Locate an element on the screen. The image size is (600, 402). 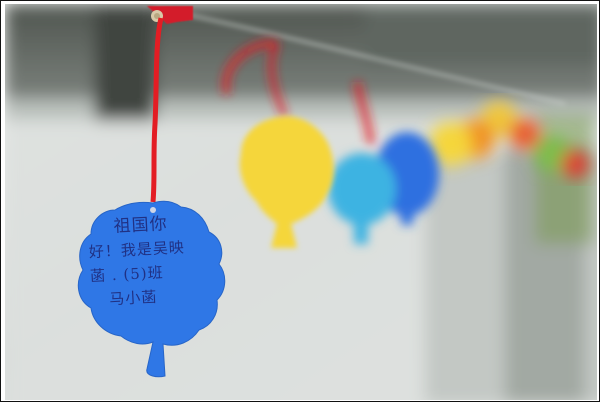
distant-tags is located at coordinates (509, 139).